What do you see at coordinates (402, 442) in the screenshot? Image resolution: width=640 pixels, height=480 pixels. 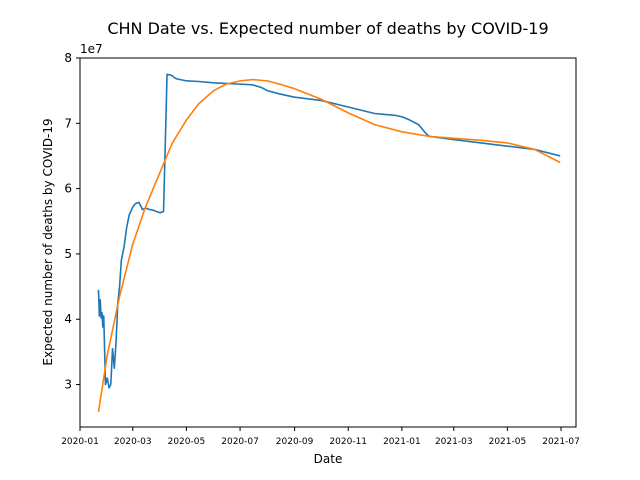 I see `x-tick-label: 2021-01` at bounding box center [402, 442].